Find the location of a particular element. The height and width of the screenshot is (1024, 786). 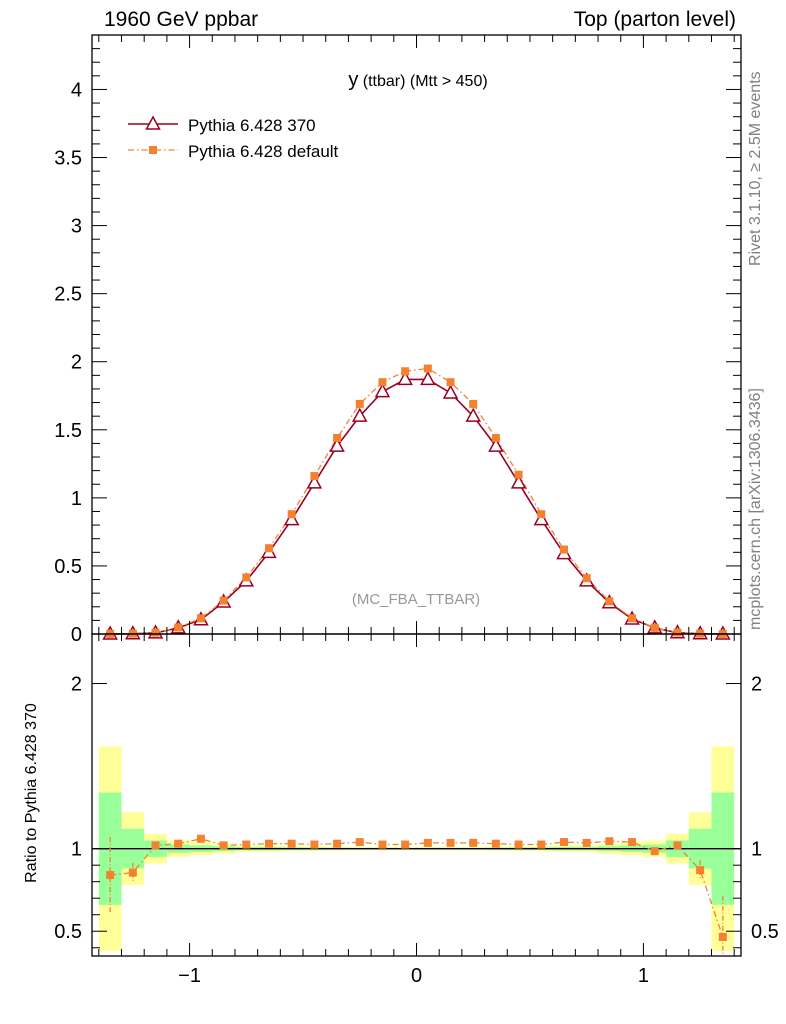

ratio-y-tick-label: 1 is located at coordinates (76, 850).